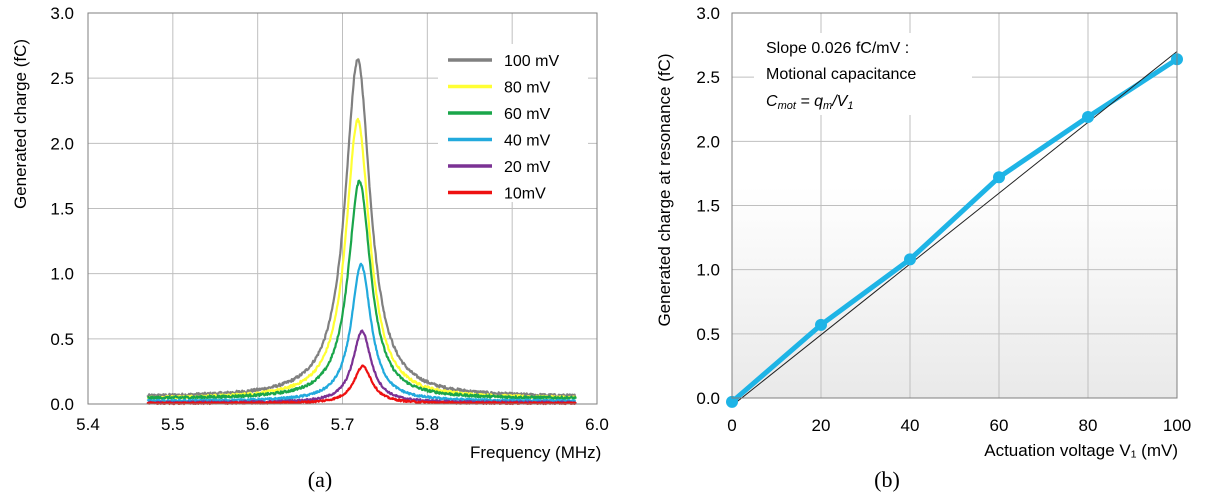  I want to click on chart-b-x-axis-label: Actuation voltage V₁ (mV), so click(1081, 450).